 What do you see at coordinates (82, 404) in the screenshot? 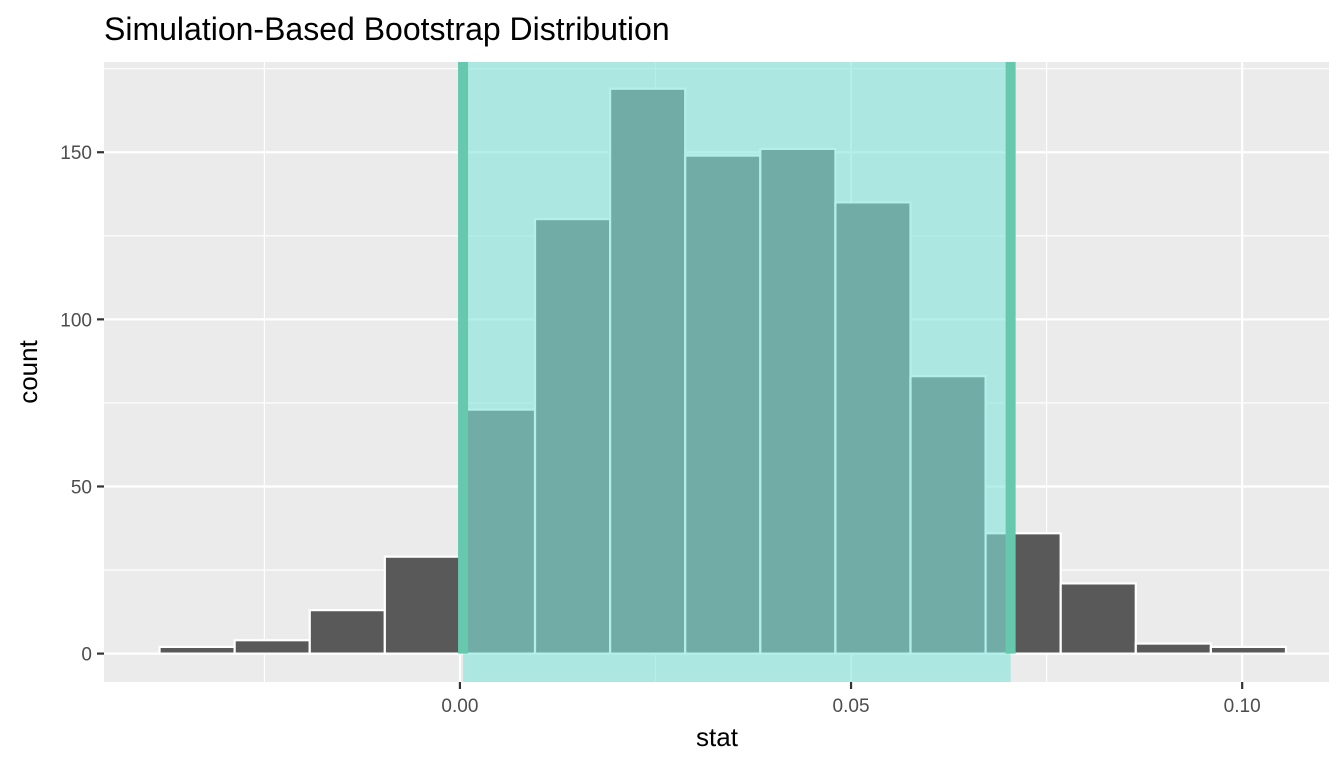
I see `y-axis: 0 50 100 150` at bounding box center [82, 404].